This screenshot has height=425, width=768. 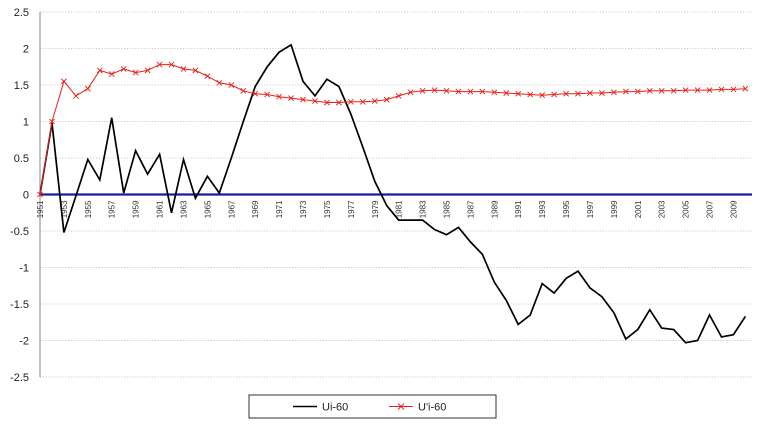 I want to click on legend-label-u-prime-i-60: U'i-60, so click(x=432, y=408).